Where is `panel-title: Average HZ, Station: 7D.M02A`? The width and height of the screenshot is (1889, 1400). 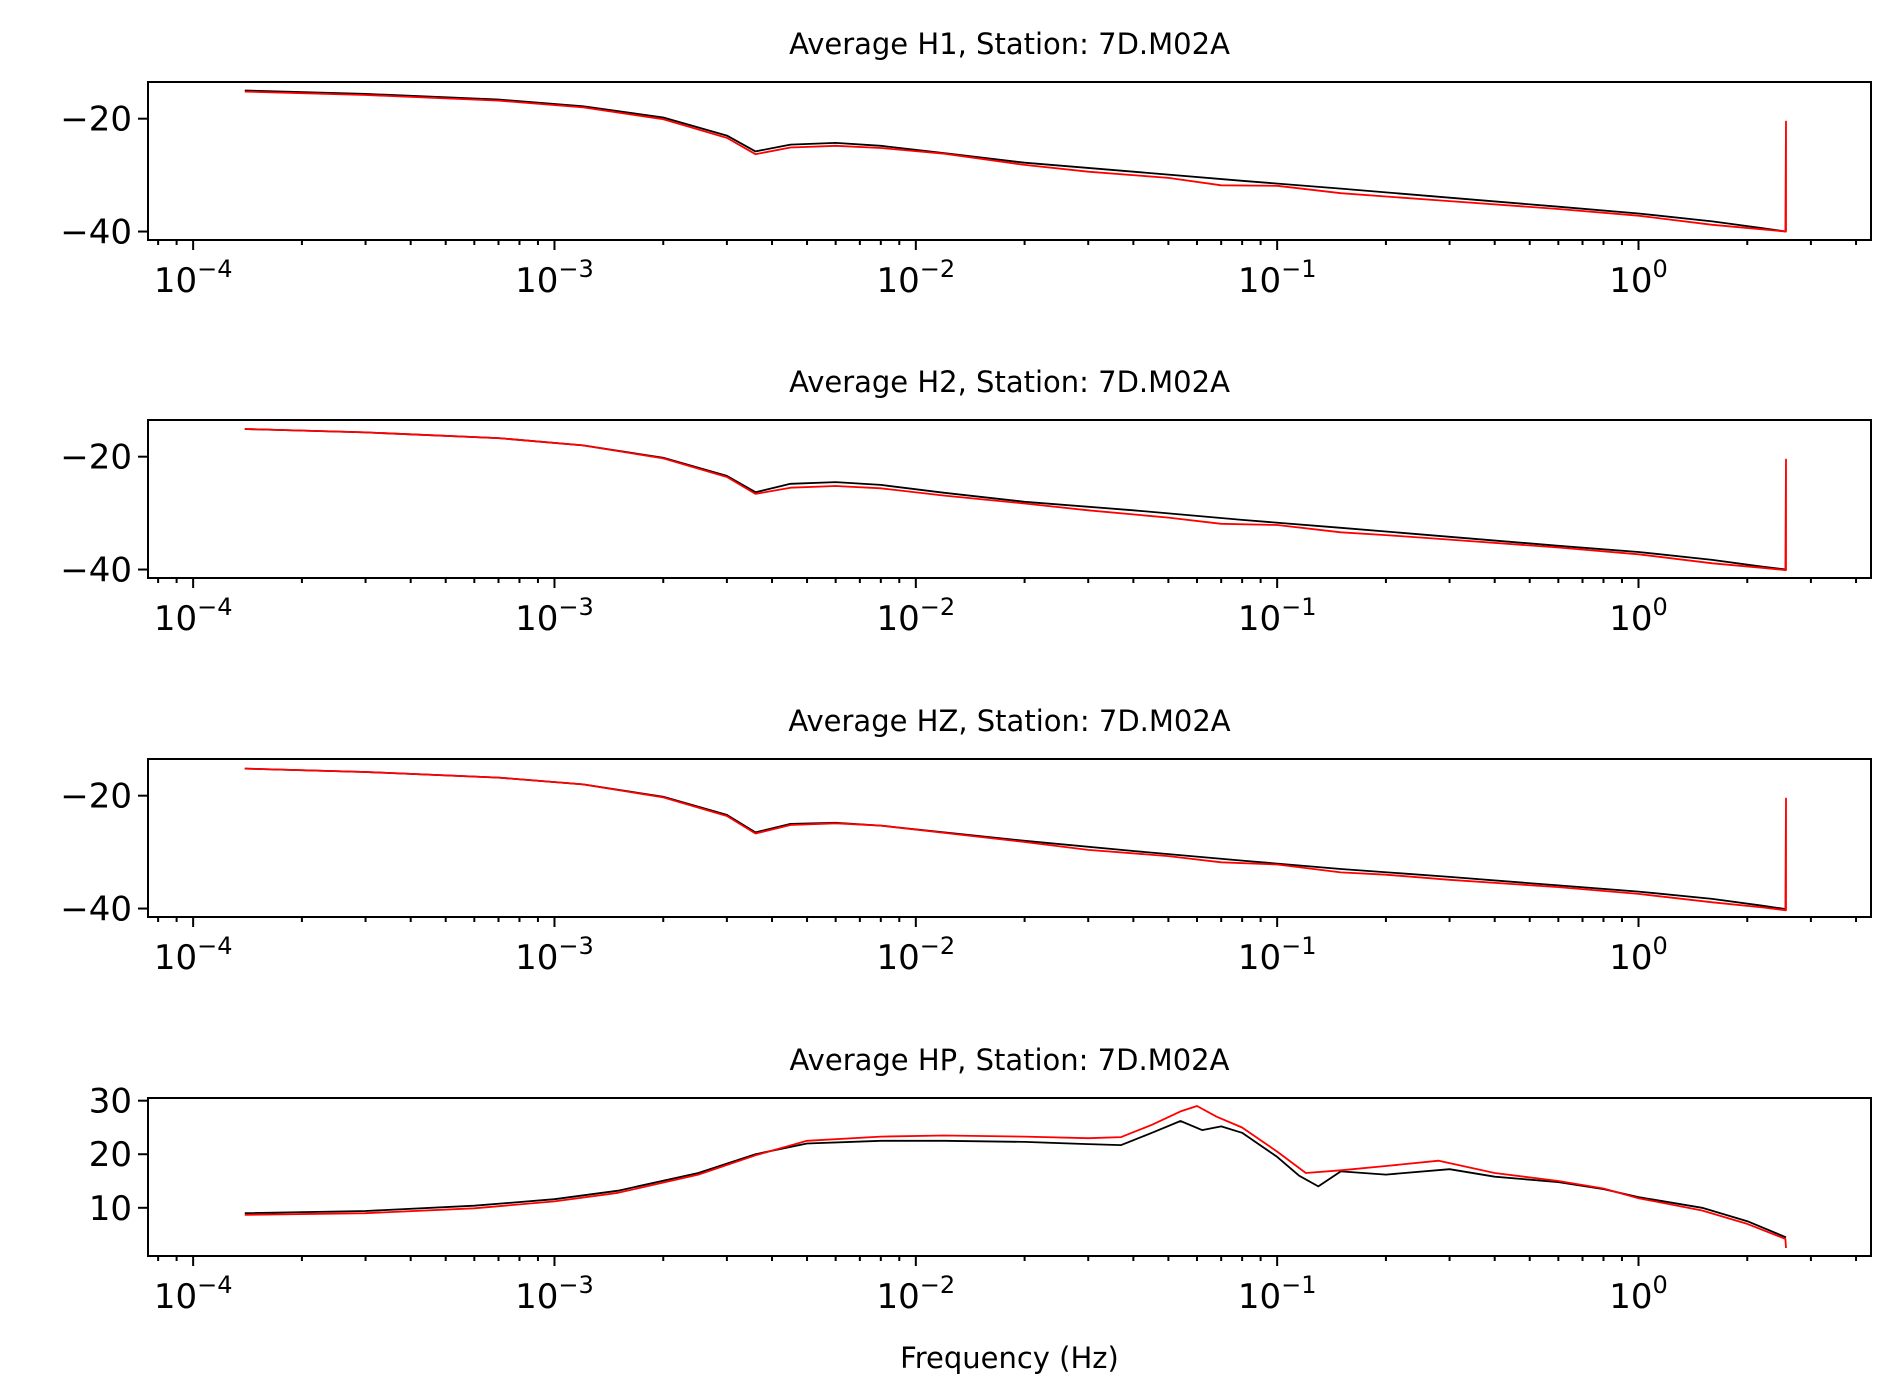
panel-title: Average HZ, Station: 7D.M02A is located at coordinates (1009, 721).